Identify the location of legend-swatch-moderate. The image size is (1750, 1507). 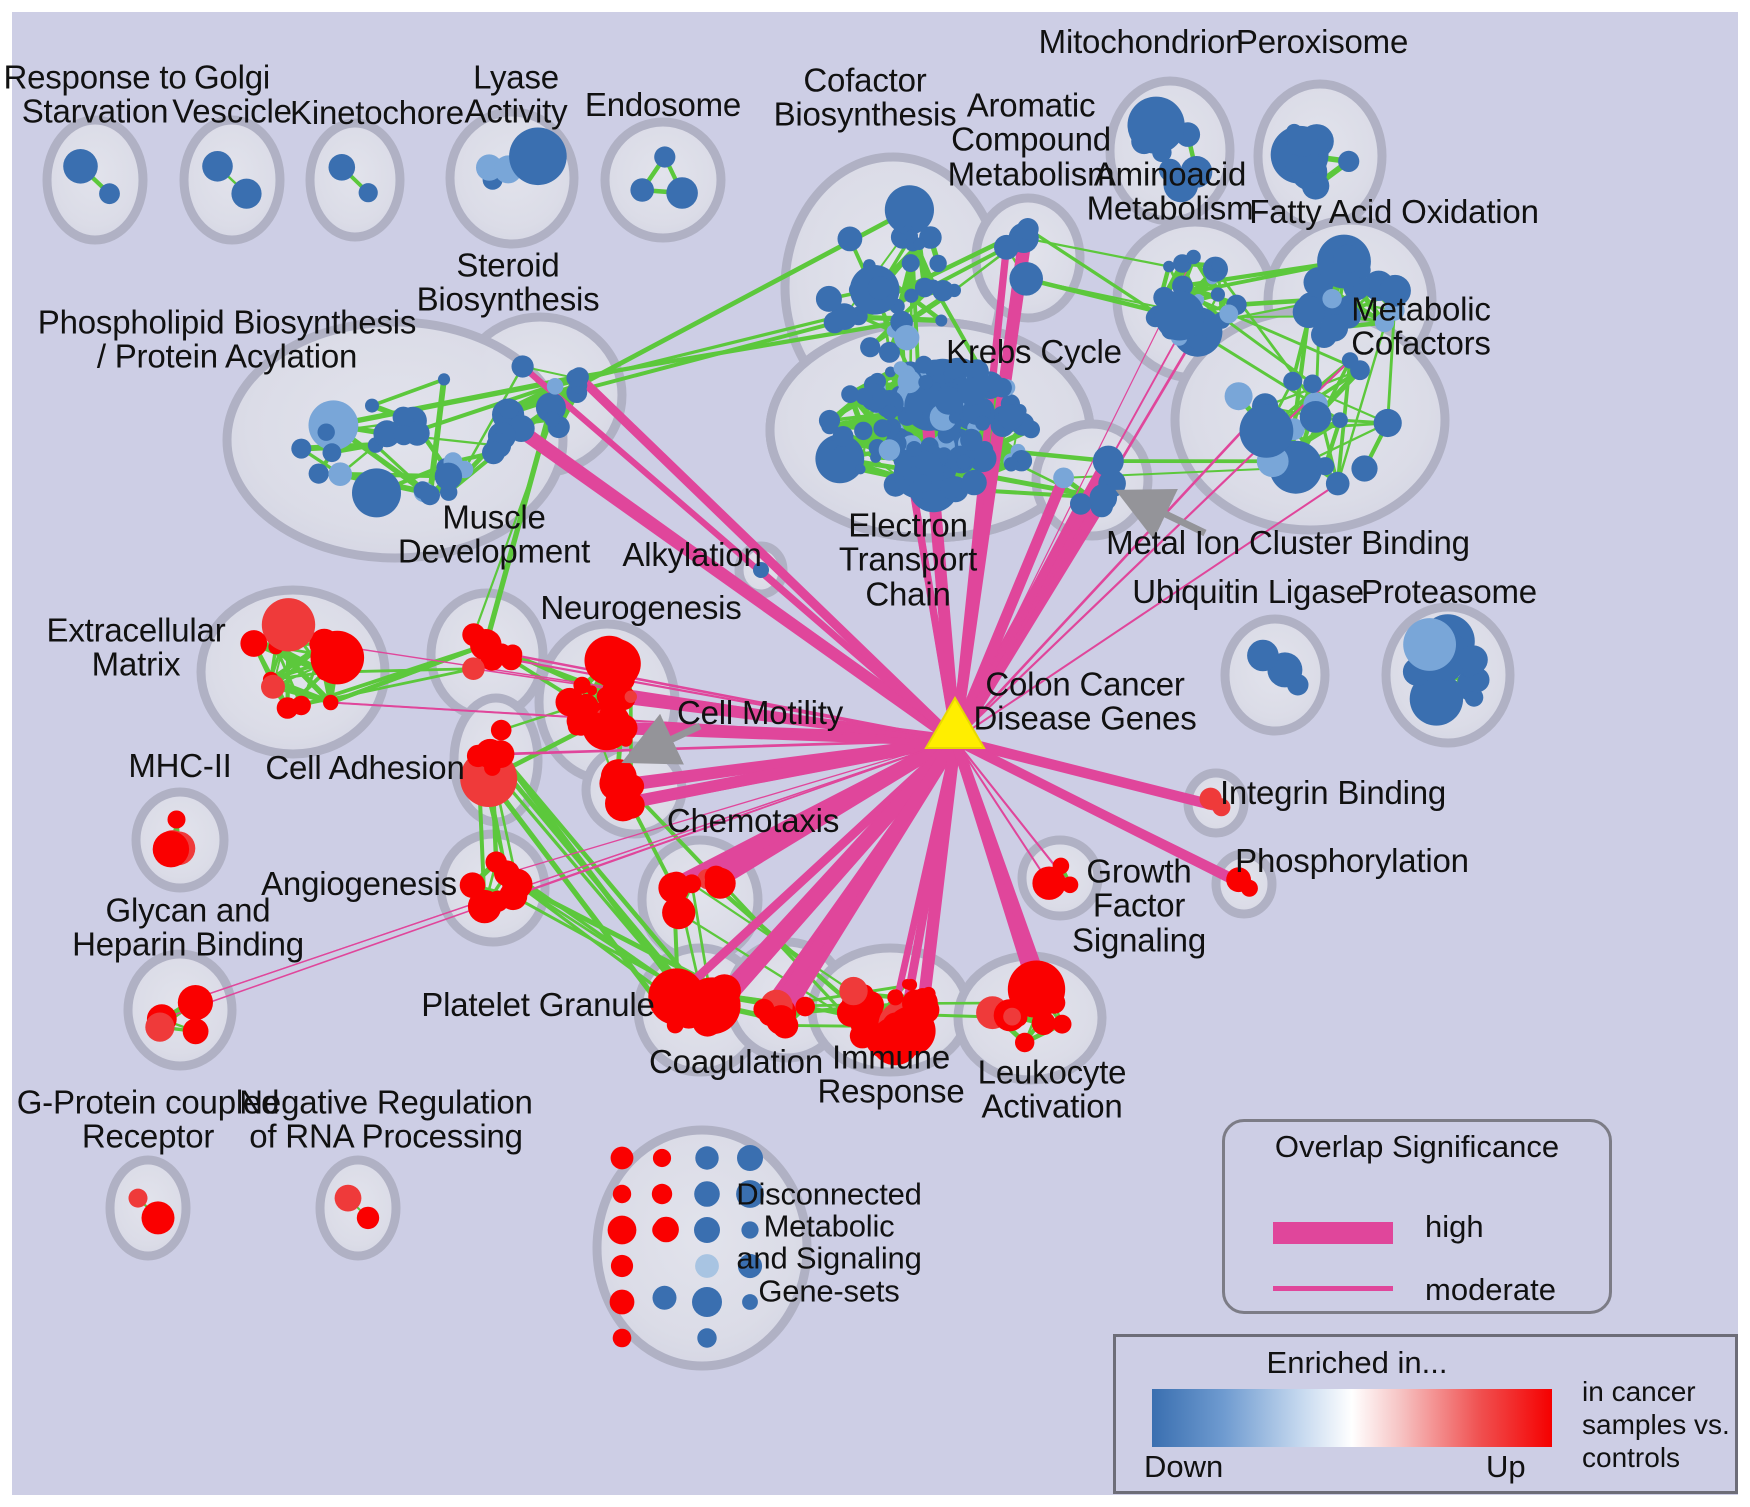
(1333, 1288).